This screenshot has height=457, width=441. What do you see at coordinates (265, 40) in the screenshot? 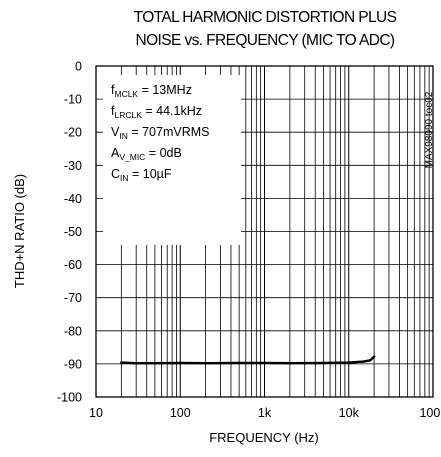
I see `chart-title-line2: NOISE vs. FREQUENCY (MIC TO ADC)` at bounding box center [265, 40].